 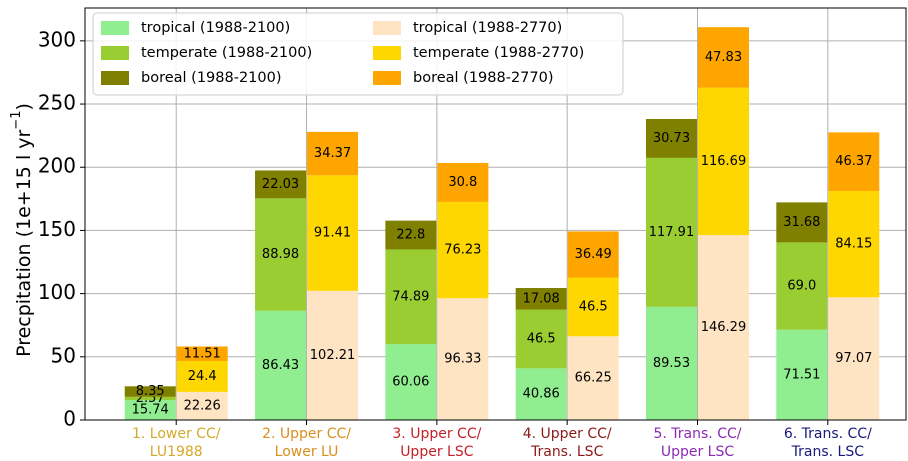 I want to click on value-label: 71.51, so click(x=801, y=374).